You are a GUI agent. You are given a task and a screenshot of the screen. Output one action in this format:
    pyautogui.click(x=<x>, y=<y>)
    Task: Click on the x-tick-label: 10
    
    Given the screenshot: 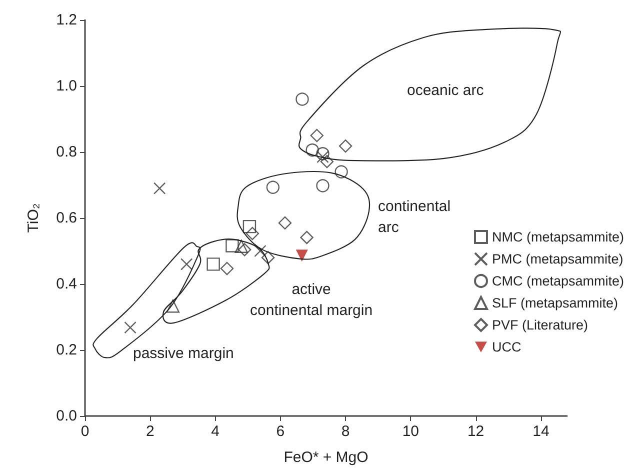 What is the action you would take?
    pyautogui.click(x=411, y=431)
    